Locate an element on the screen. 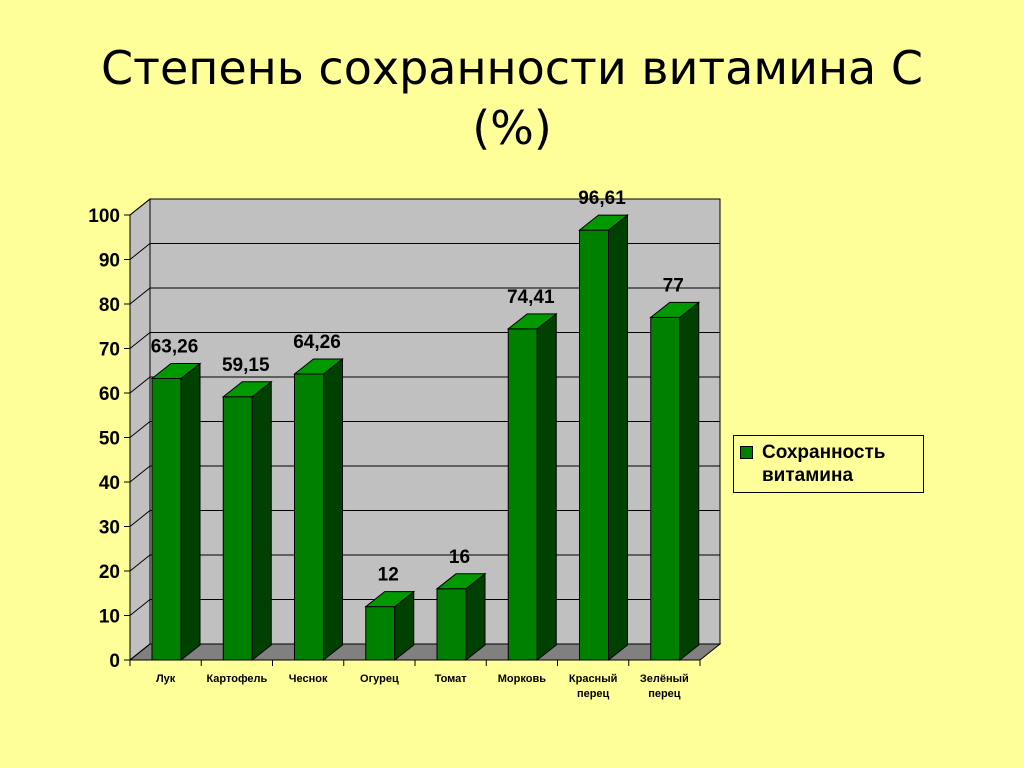 The height and width of the screenshot is (768, 1024). value-label: 16 is located at coordinates (459, 557).